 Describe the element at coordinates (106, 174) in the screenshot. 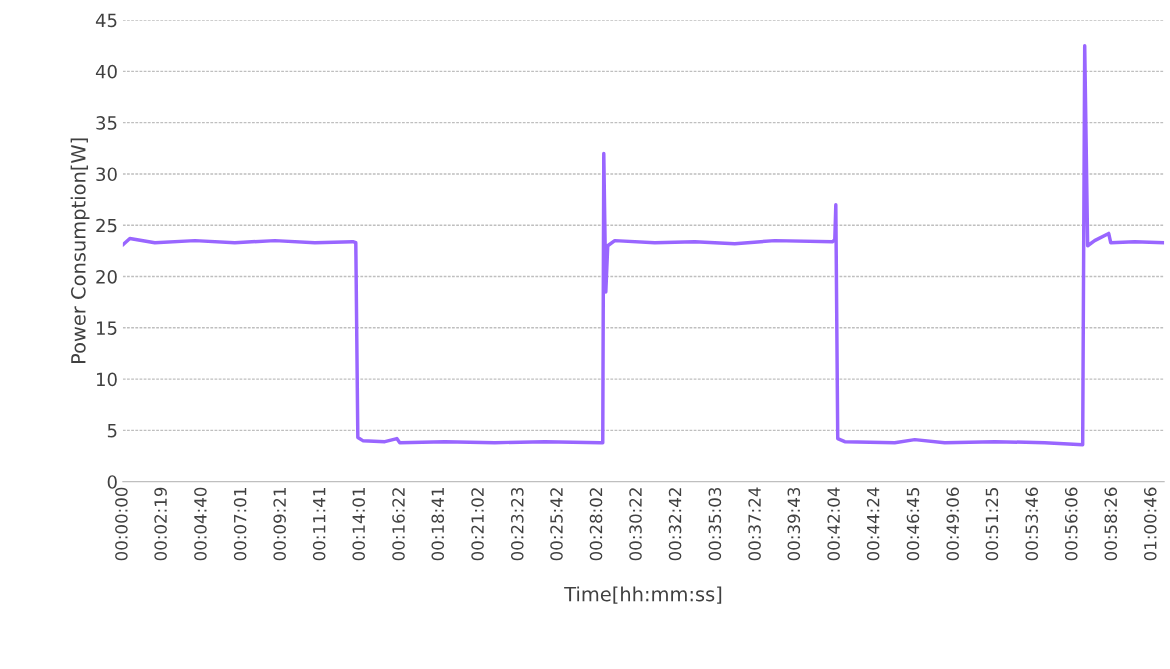

I see `y-tick-label: 30` at that location.